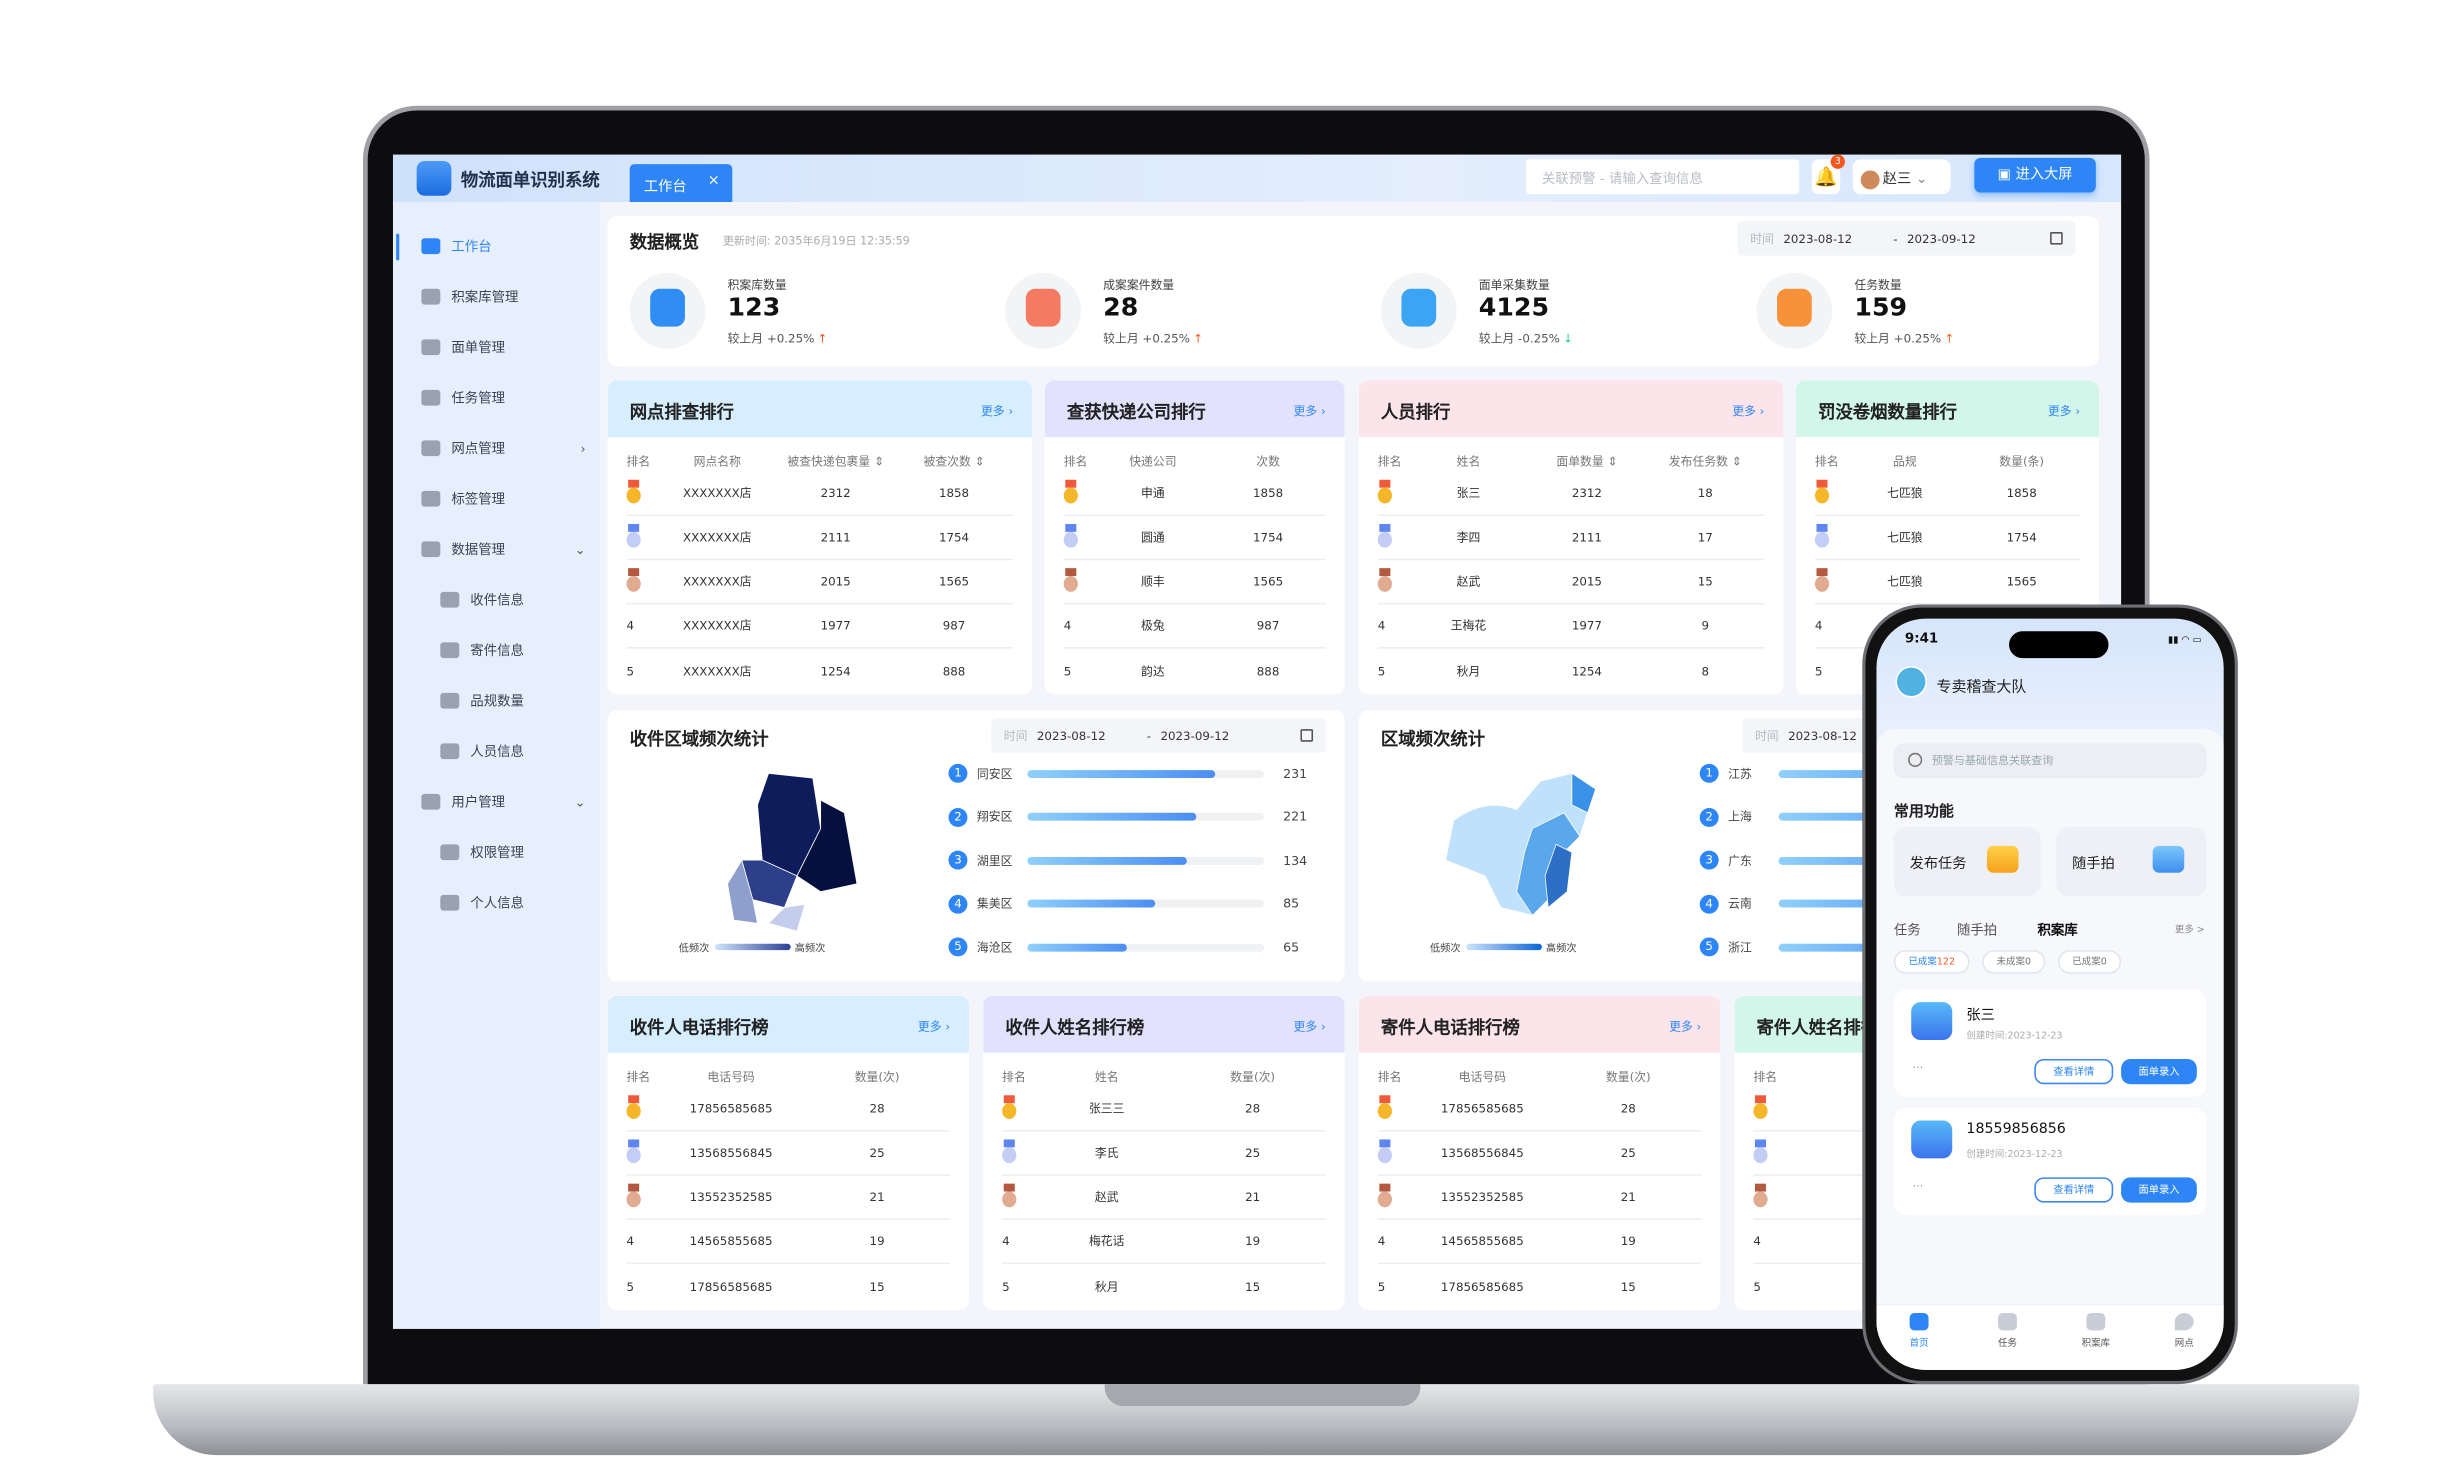 The width and height of the screenshot is (2462, 1473). Describe the element at coordinates (496, 499) in the screenshot. I see `sidebar-item: 标签管理` at that location.